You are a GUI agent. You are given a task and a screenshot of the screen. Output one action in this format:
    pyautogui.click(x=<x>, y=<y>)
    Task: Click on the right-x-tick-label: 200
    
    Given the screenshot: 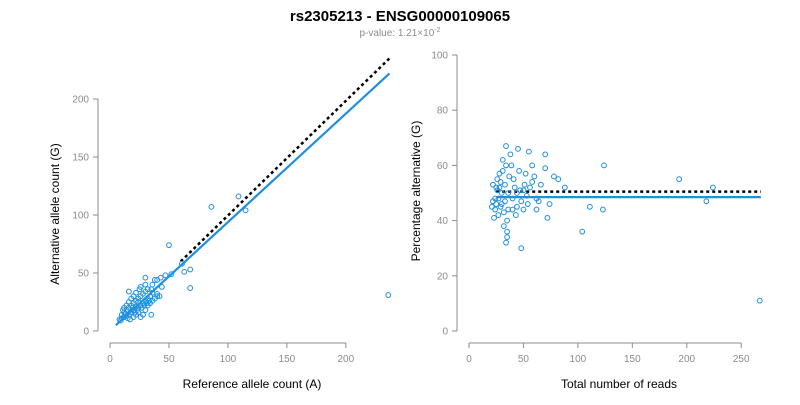 What is the action you would take?
    pyautogui.click(x=686, y=359)
    